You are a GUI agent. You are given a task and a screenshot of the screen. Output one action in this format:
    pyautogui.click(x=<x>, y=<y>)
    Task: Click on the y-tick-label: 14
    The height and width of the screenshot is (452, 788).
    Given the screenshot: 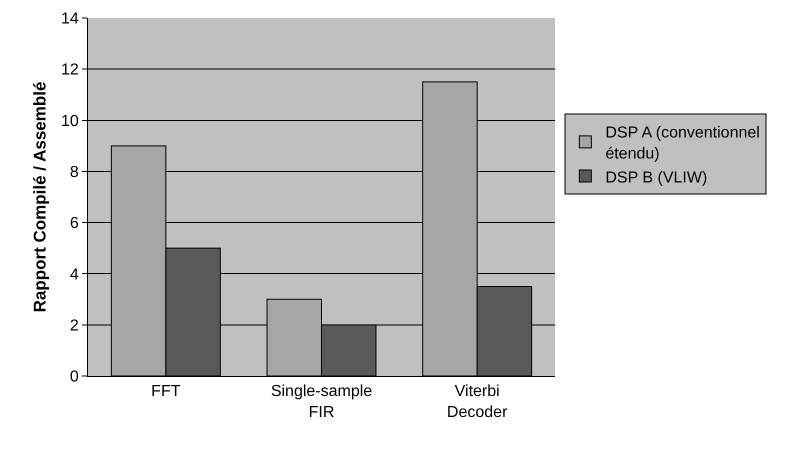 What is the action you would take?
    pyautogui.click(x=70, y=19)
    